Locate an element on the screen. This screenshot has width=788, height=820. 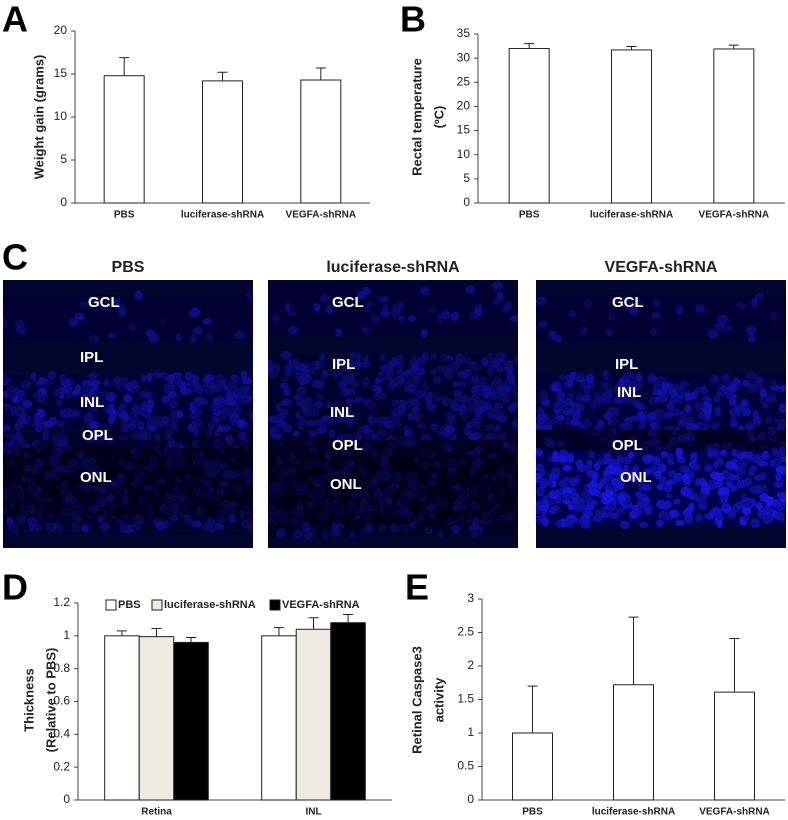
y-tick-label: 0.5 is located at coordinates (465, 766).